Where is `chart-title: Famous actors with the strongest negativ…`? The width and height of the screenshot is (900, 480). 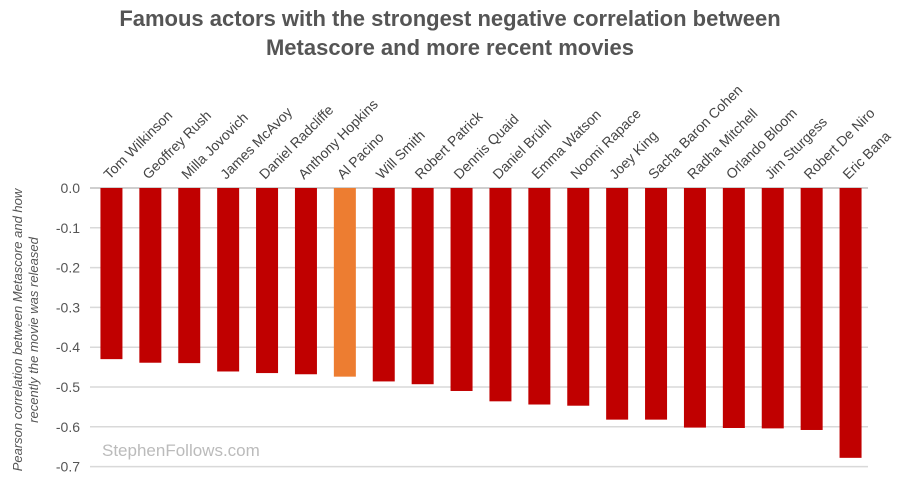
chart-title: Famous actors with the strongest negativ… is located at coordinates (450, 33).